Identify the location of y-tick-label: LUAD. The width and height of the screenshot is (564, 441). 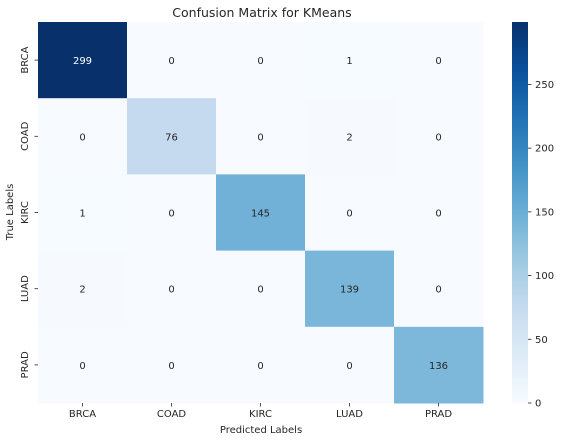
(25, 288).